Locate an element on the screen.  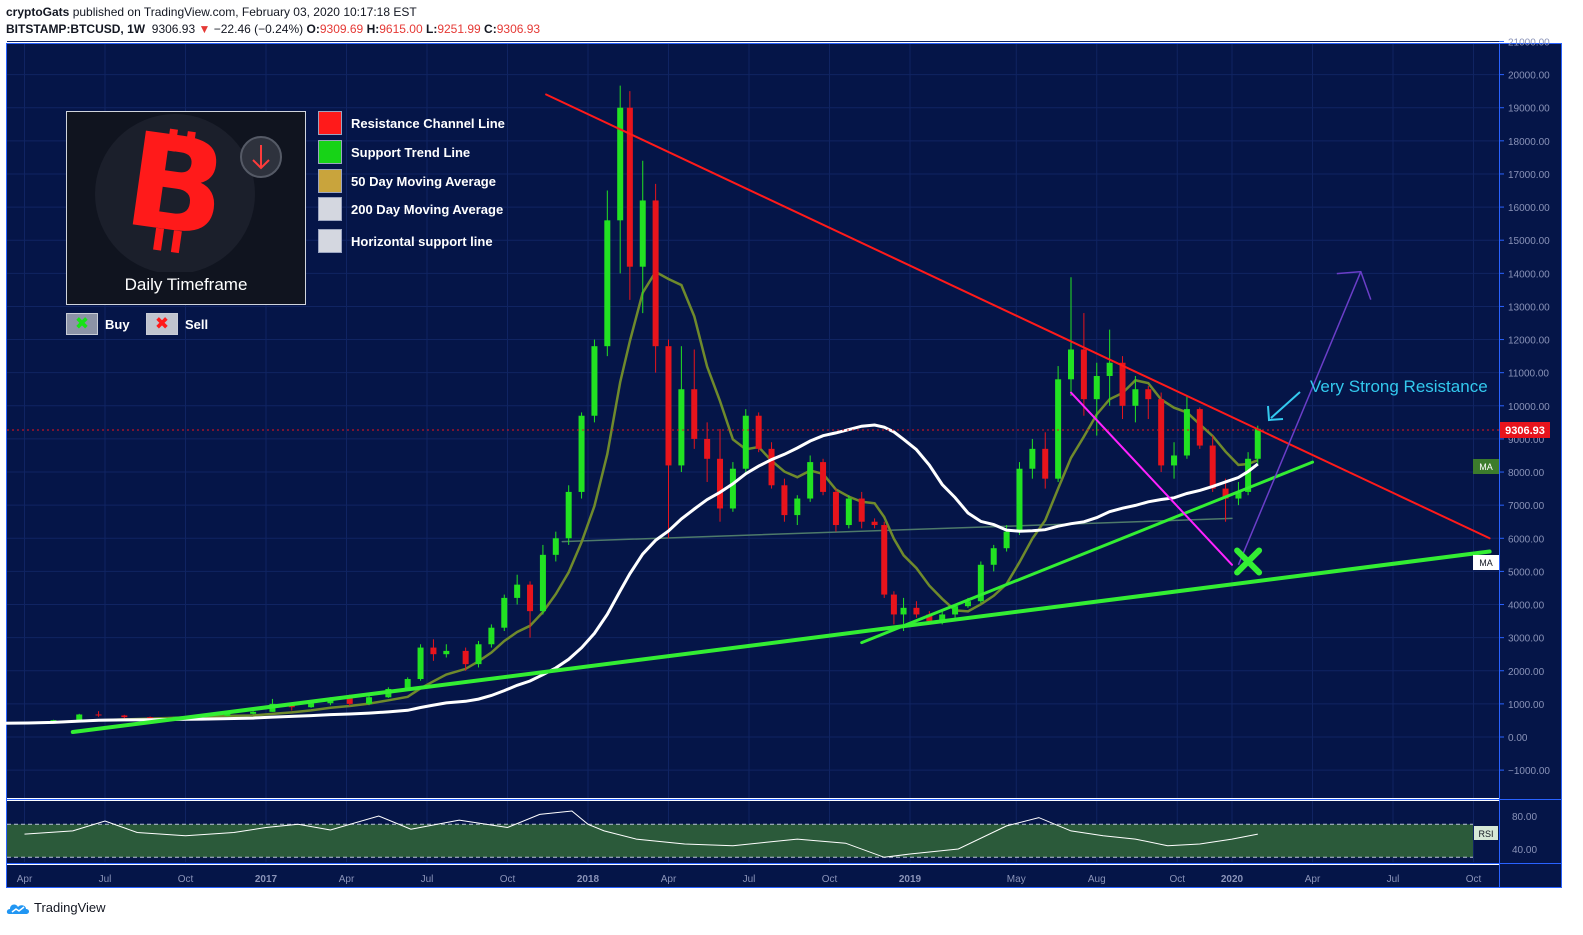
time-tick-label: Aug is located at coordinates (1097, 879).